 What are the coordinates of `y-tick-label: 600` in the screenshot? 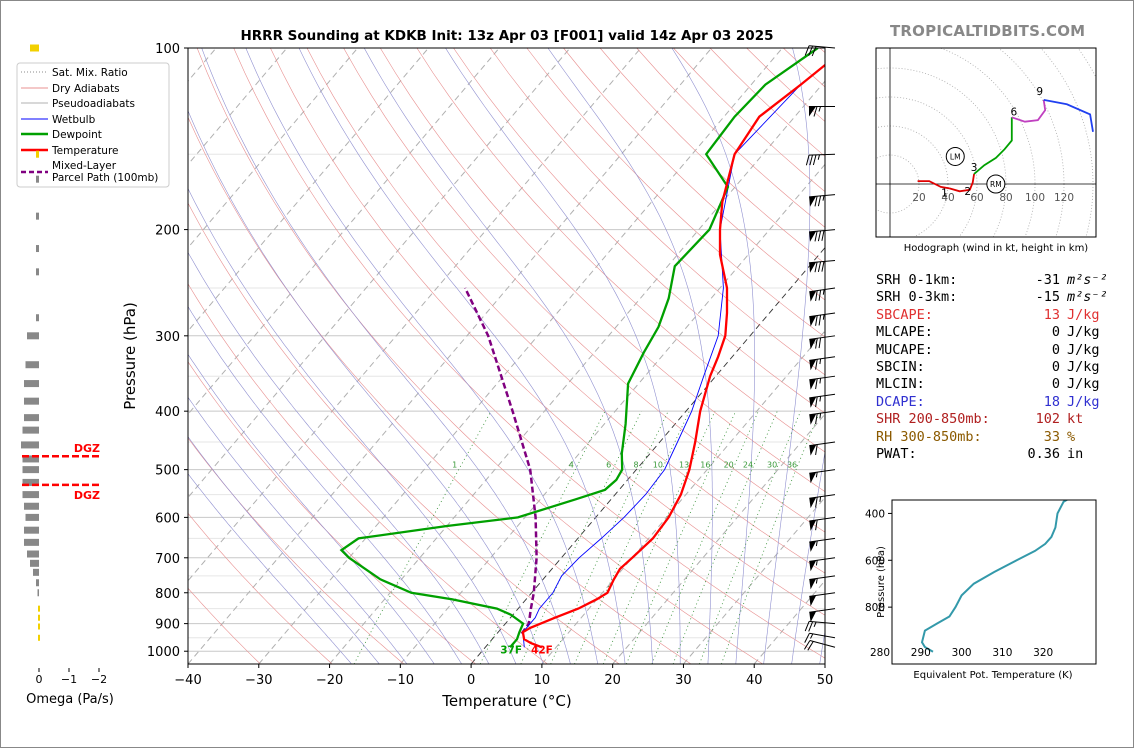 It's located at (167, 518).